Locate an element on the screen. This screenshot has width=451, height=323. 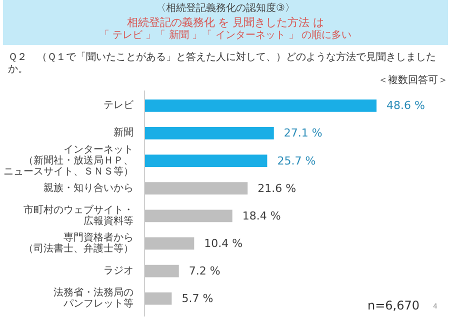
data-label: 7.2 % is located at coordinates (204, 271).